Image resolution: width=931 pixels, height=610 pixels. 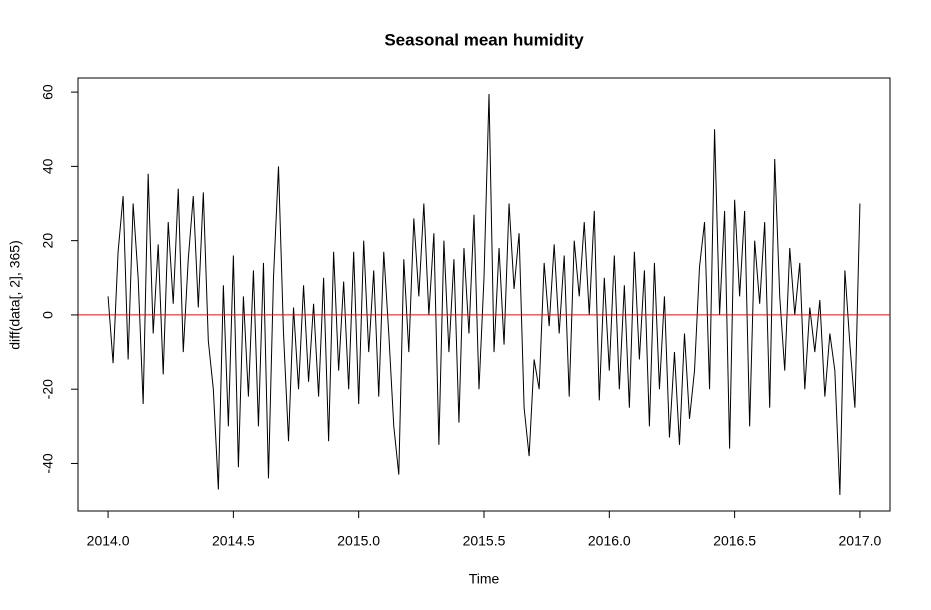 What do you see at coordinates (358, 541) in the screenshot?
I see `x-tick-label: 2015.0` at bounding box center [358, 541].